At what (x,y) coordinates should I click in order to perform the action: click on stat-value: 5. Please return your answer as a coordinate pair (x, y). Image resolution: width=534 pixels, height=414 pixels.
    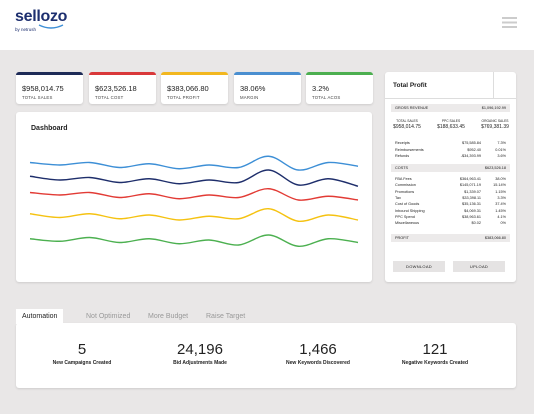
    Looking at the image, I should click on (82, 349).